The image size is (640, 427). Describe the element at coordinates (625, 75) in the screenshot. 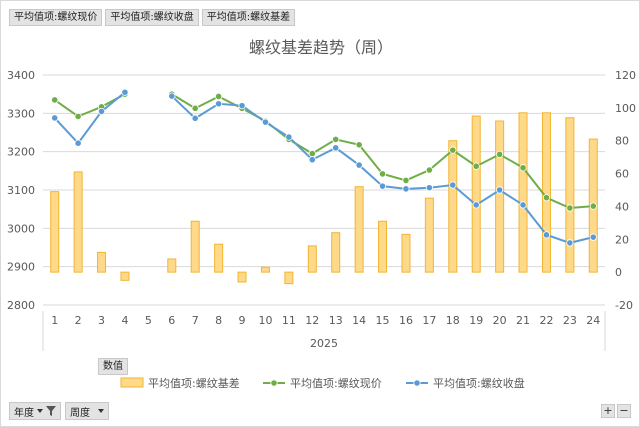

I see `right-axis-tick-label: 120` at that location.